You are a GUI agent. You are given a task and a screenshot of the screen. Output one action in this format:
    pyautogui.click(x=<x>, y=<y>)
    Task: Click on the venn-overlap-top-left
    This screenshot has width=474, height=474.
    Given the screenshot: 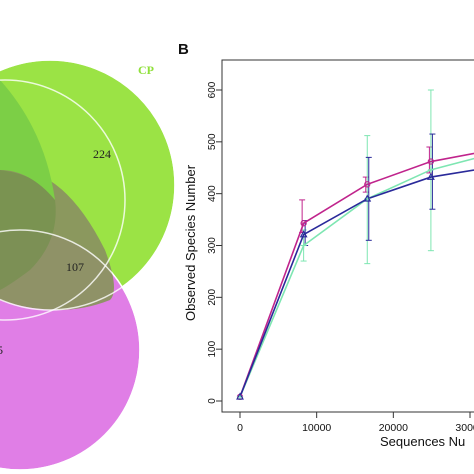 What is the action you would take?
    pyautogui.click(x=27, y=140)
    